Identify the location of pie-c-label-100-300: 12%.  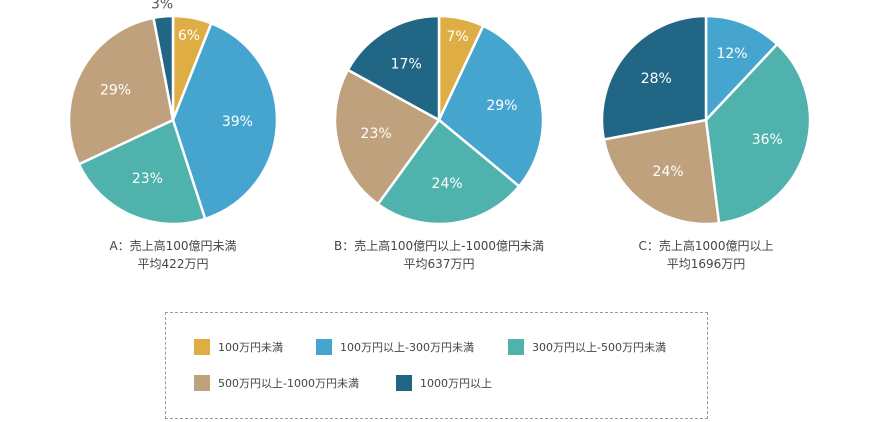
(731, 54).